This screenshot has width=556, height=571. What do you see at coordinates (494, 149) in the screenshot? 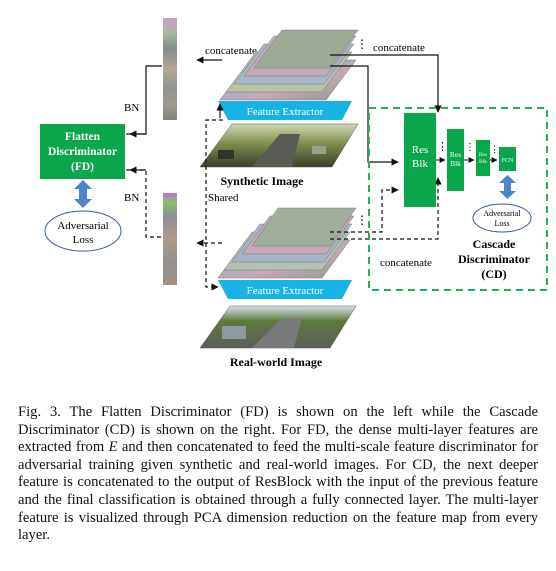
I see `resblk-small-dots: ⋮` at bounding box center [494, 149].